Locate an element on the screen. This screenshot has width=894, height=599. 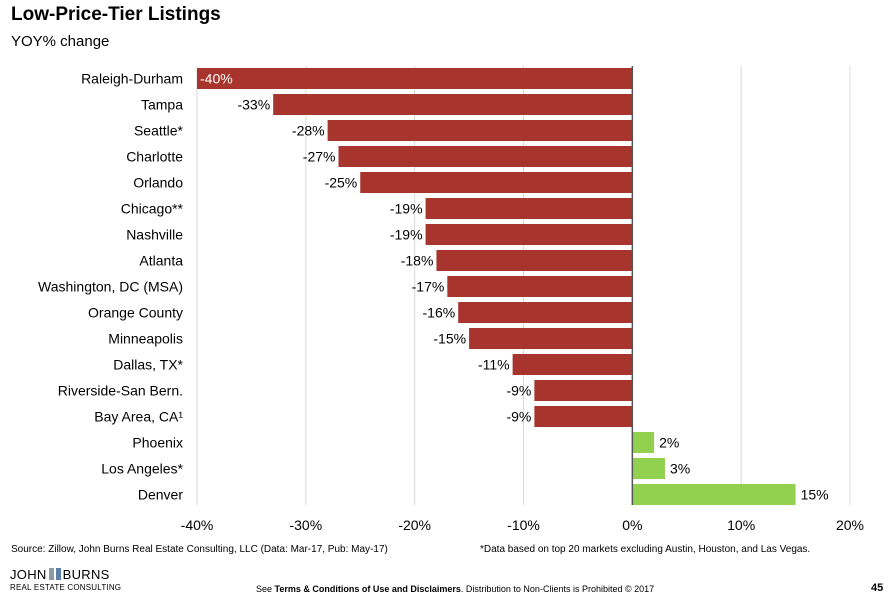
company-logo: JOHN BURNS REAL ESTATE CONSULTING is located at coordinates (66, 581).